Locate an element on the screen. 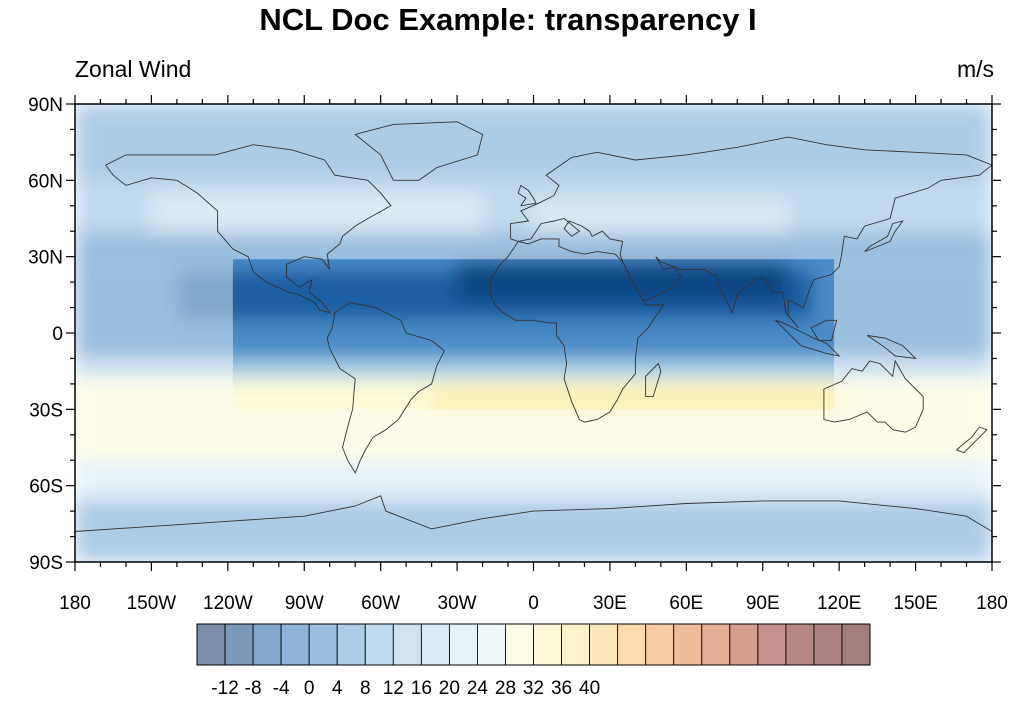 This screenshot has height=702, width=1016. colorbar: -12 -8 -4 0 4 8 12 16 20 24 28 32 36 40 is located at coordinates (533, 661).